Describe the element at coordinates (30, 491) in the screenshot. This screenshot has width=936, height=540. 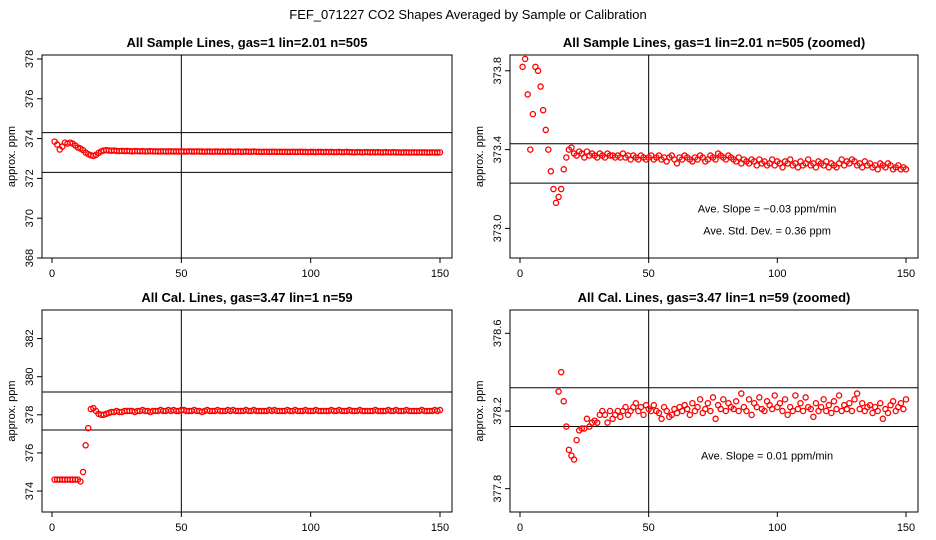
I see `y-tick-label: 374` at that location.